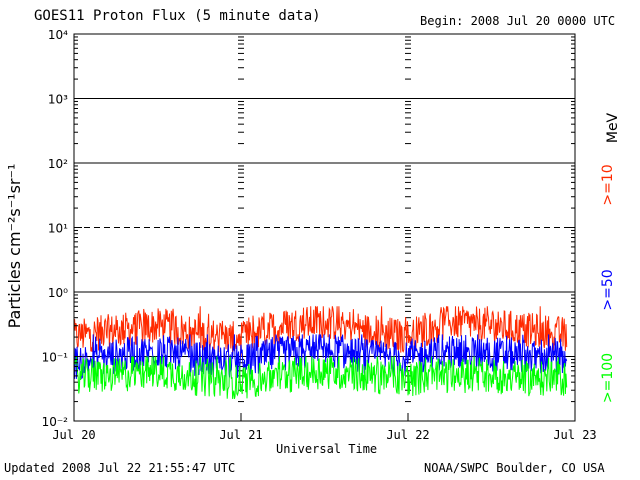  Describe the element at coordinates (608, 184) in the screenshot. I see `legend-label-0: >=10` at that location.